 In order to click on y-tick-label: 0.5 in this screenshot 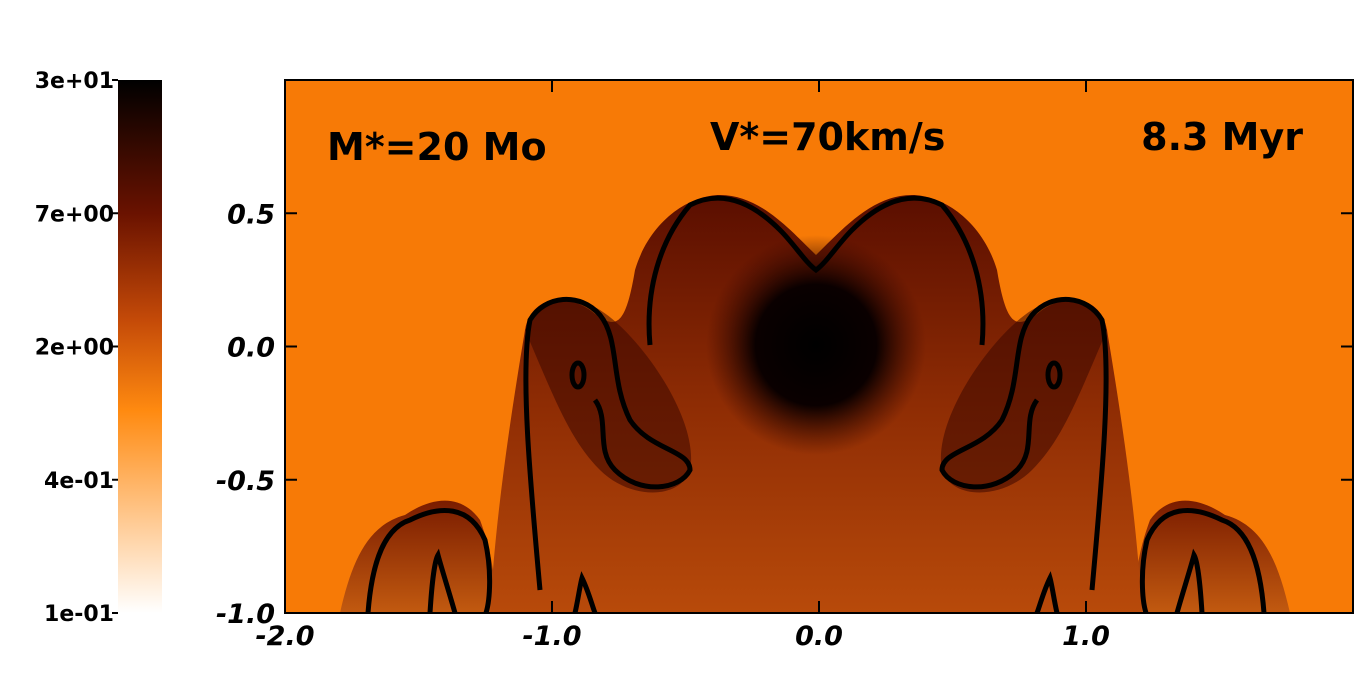, I will do `click(251, 214)`.